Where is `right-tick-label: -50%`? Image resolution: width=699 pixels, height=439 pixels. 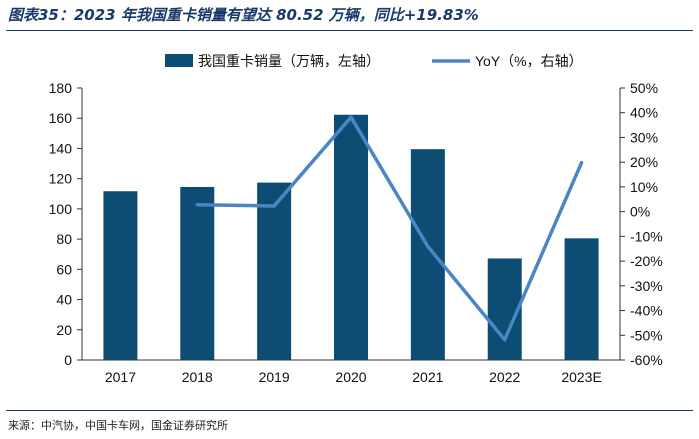 right-tick-label: -50% is located at coordinates (646, 335).